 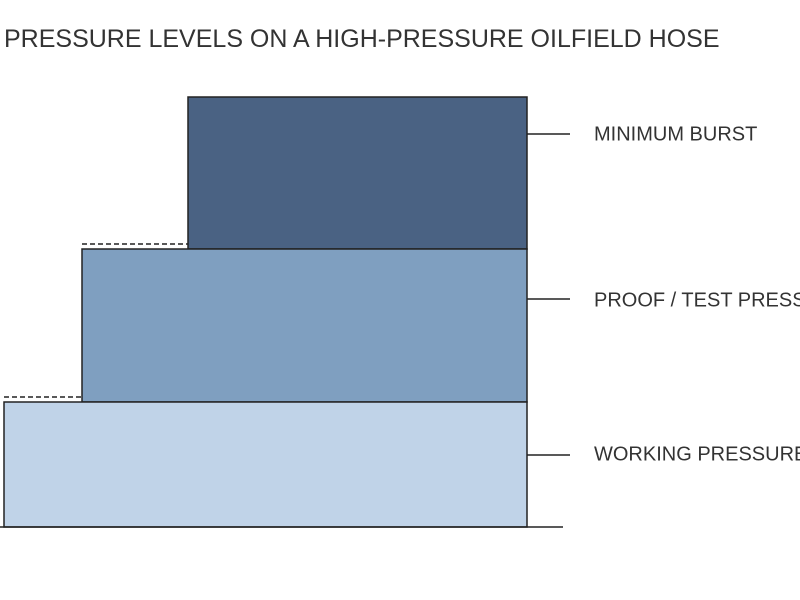 What do you see at coordinates (304, 325) in the screenshot?
I see `proof-pressure-block` at bounding box center [304, 325].